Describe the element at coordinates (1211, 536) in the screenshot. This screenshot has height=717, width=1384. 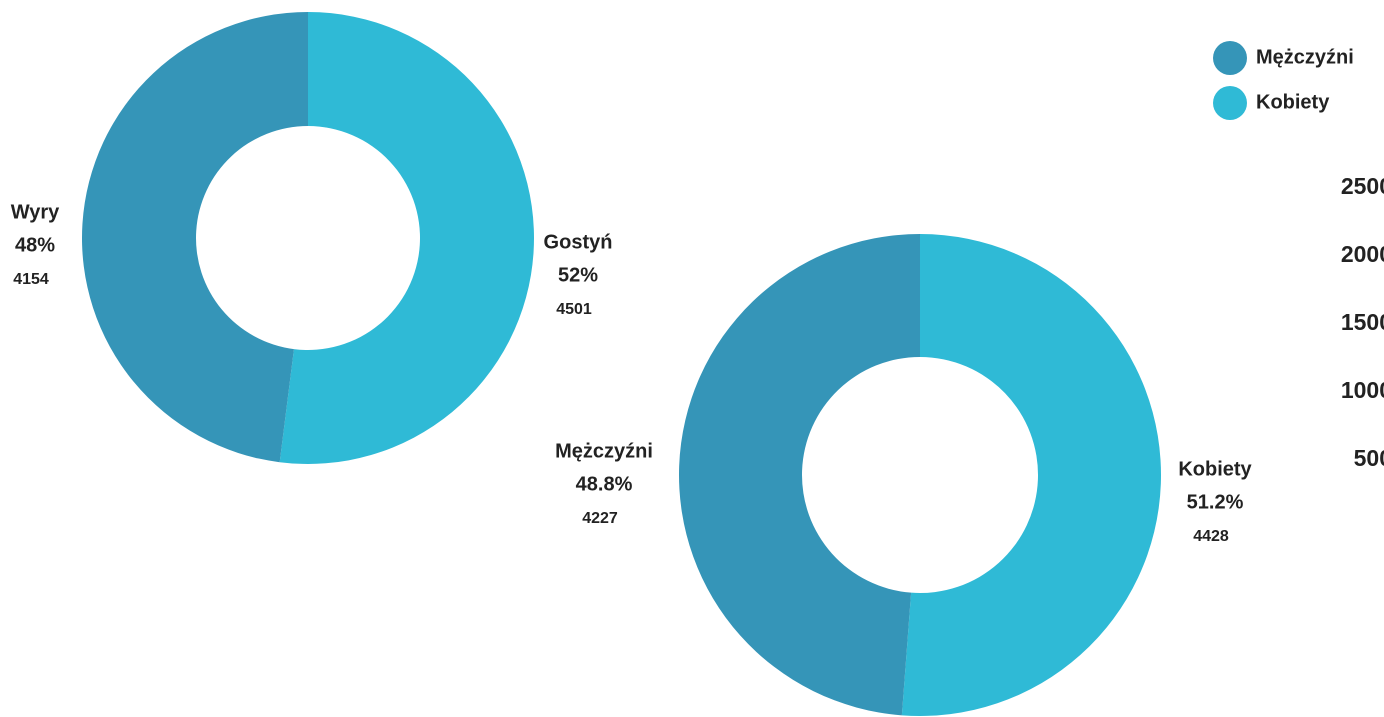
I see `slice-count: 4428` at that location.